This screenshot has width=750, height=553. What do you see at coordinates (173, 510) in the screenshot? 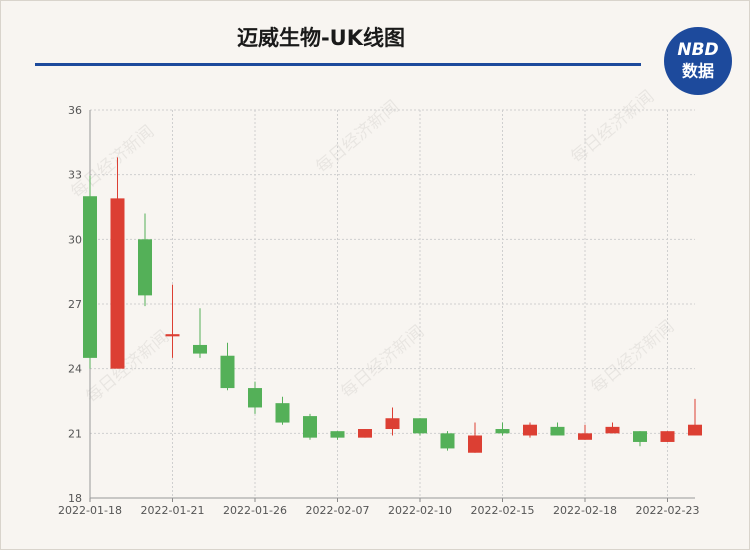
I see `x-tick-label: 2022-01-21` at bounding box center [173, 510].